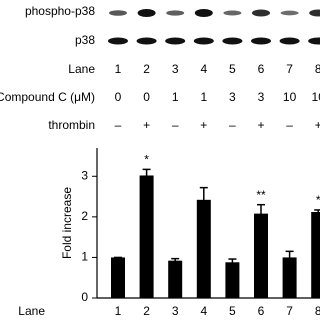  Describe the element at coordinates (118, 311) in the screenshot. I see `x-tick-label: 1` at that location.